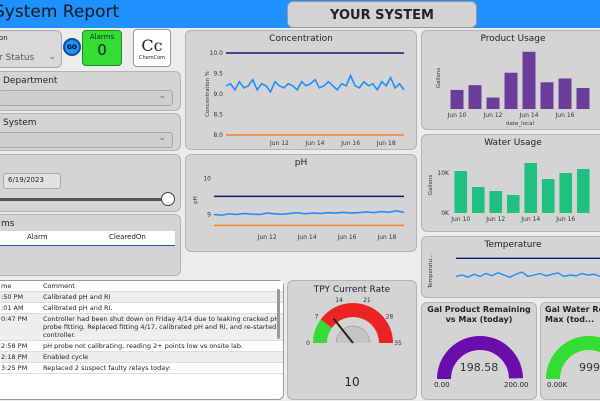 This screenshot has height=401, width=600. I want to click on alarms-tile: Alarms 0, so click(102, 48).